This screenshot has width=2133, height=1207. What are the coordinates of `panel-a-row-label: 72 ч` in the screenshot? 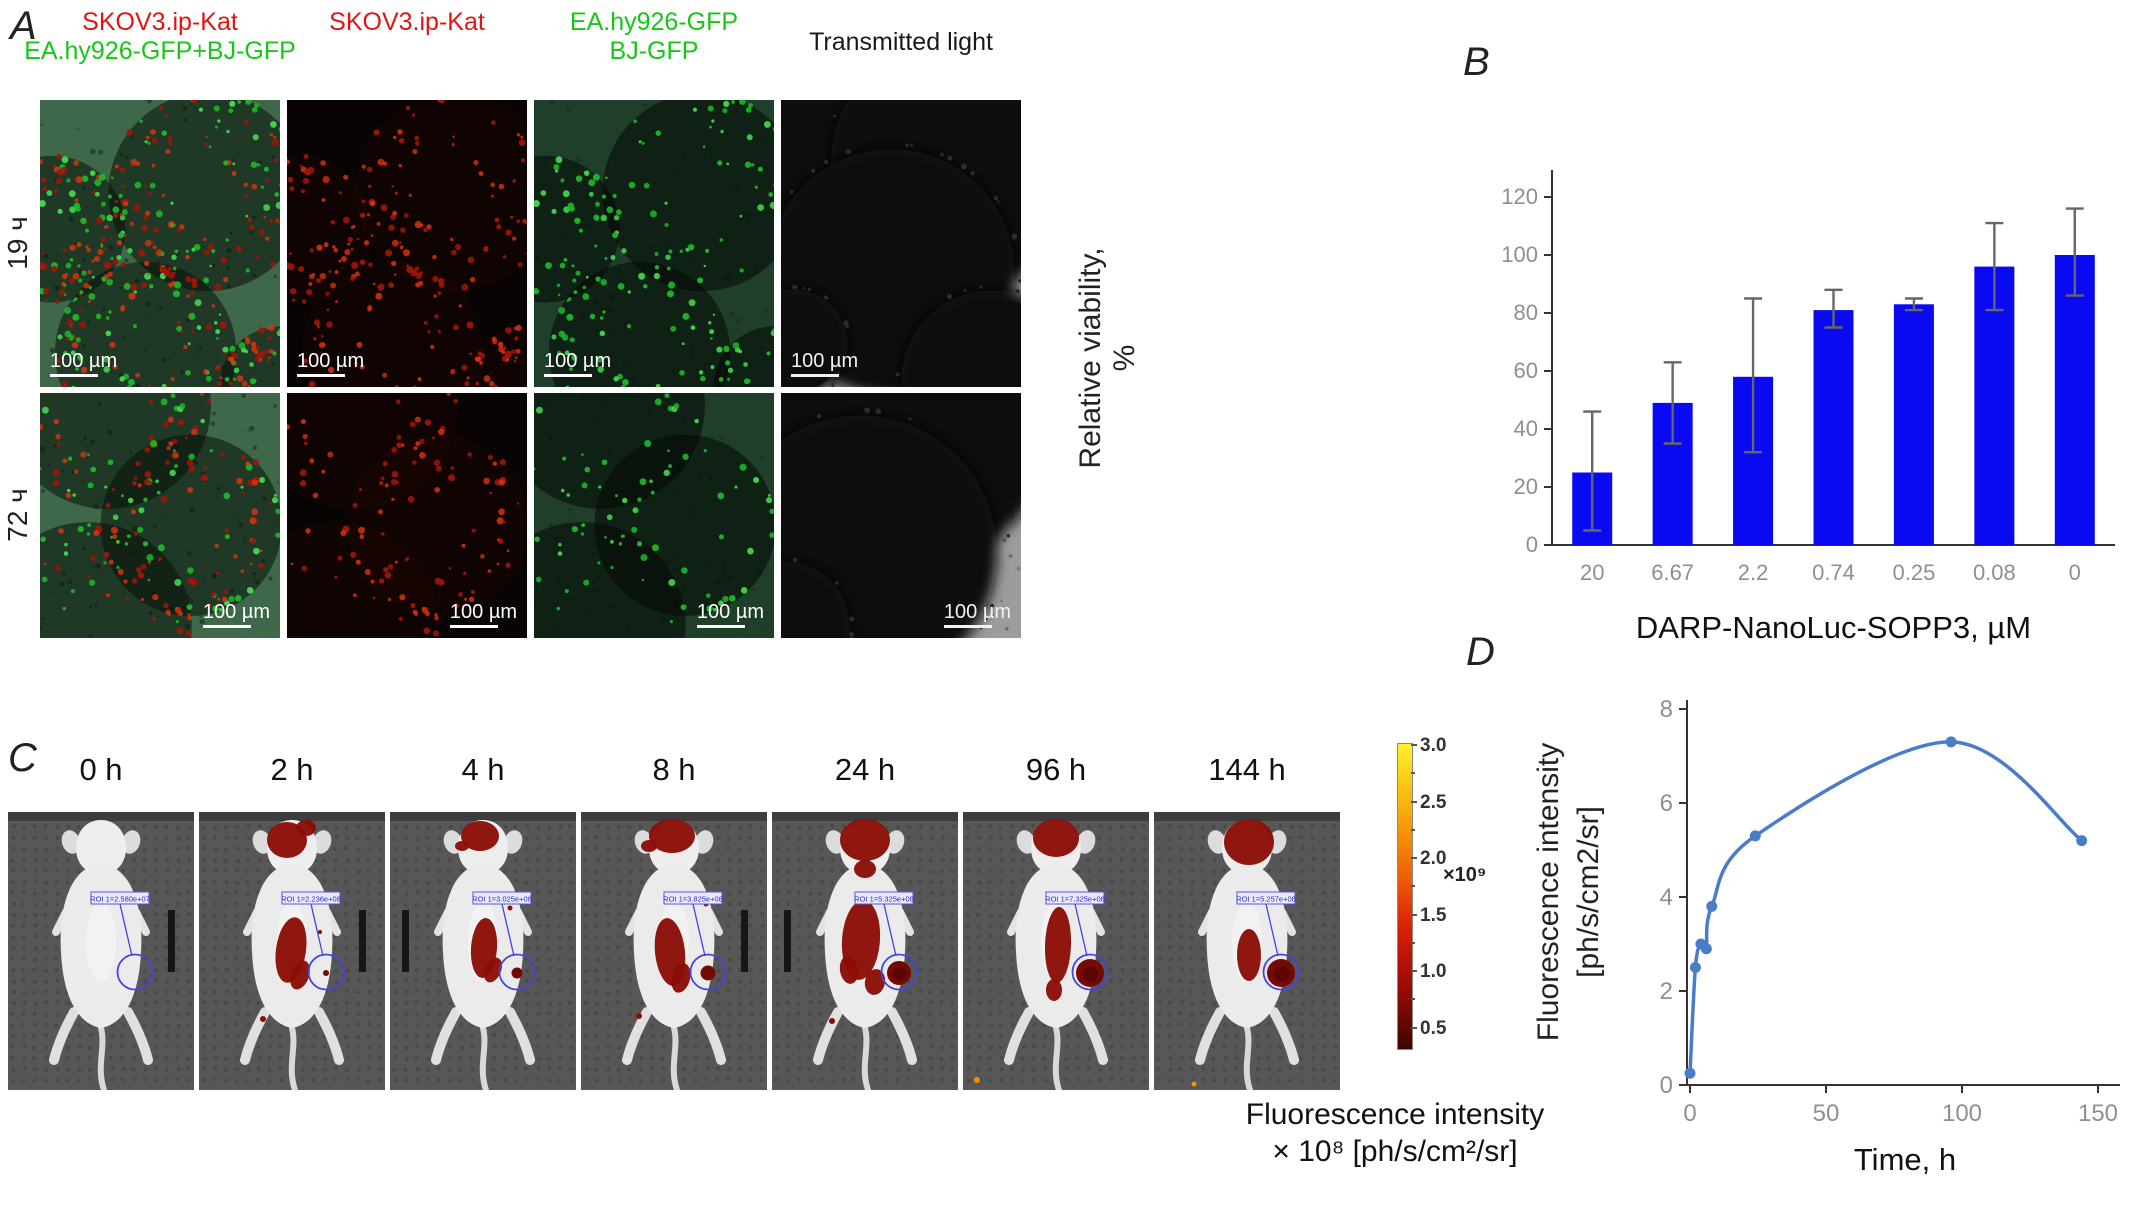 It's located at (18, 515).